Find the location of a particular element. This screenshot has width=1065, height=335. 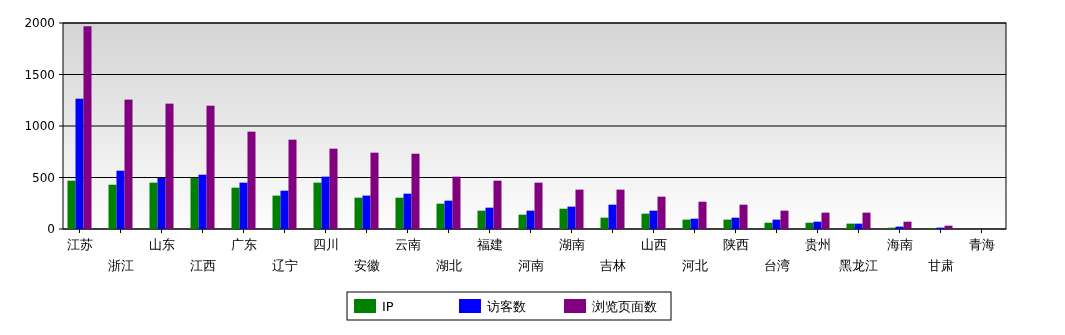

legend-label: 浏览页面数 is located at coordinates (624, 306).